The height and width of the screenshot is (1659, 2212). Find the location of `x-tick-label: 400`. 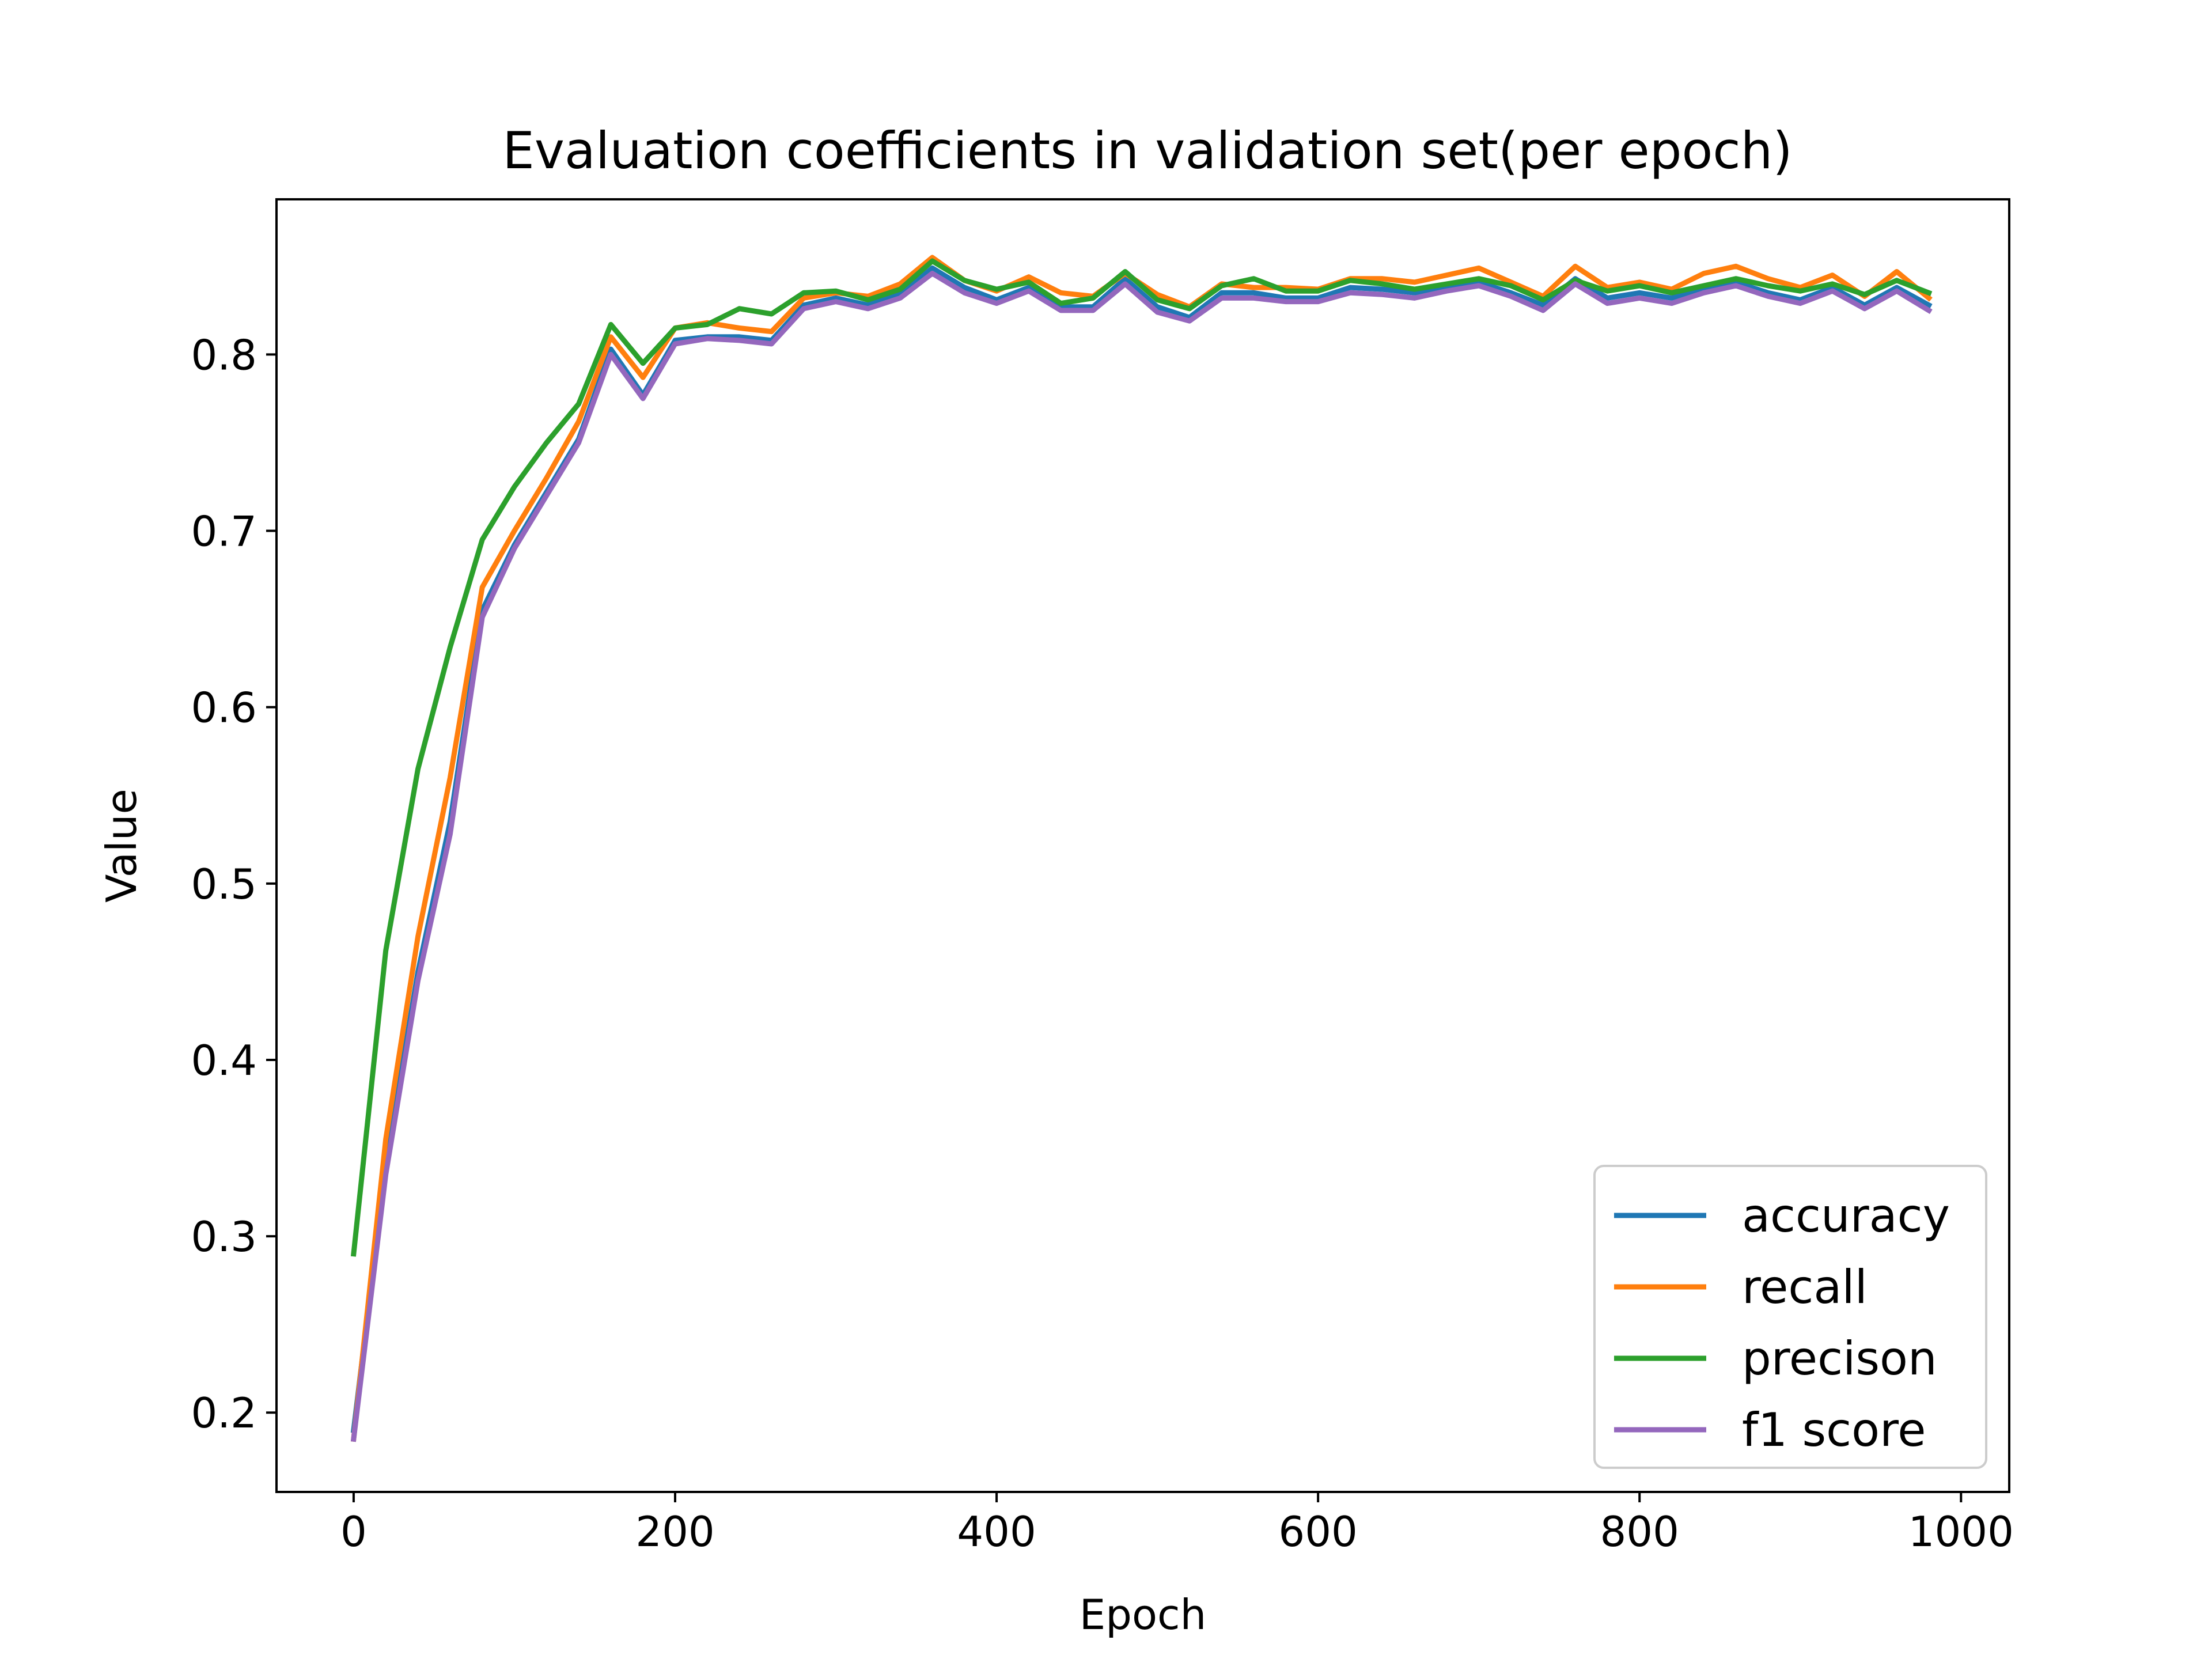

x-tick-label: 400 is located at coordinates (996, 1532).